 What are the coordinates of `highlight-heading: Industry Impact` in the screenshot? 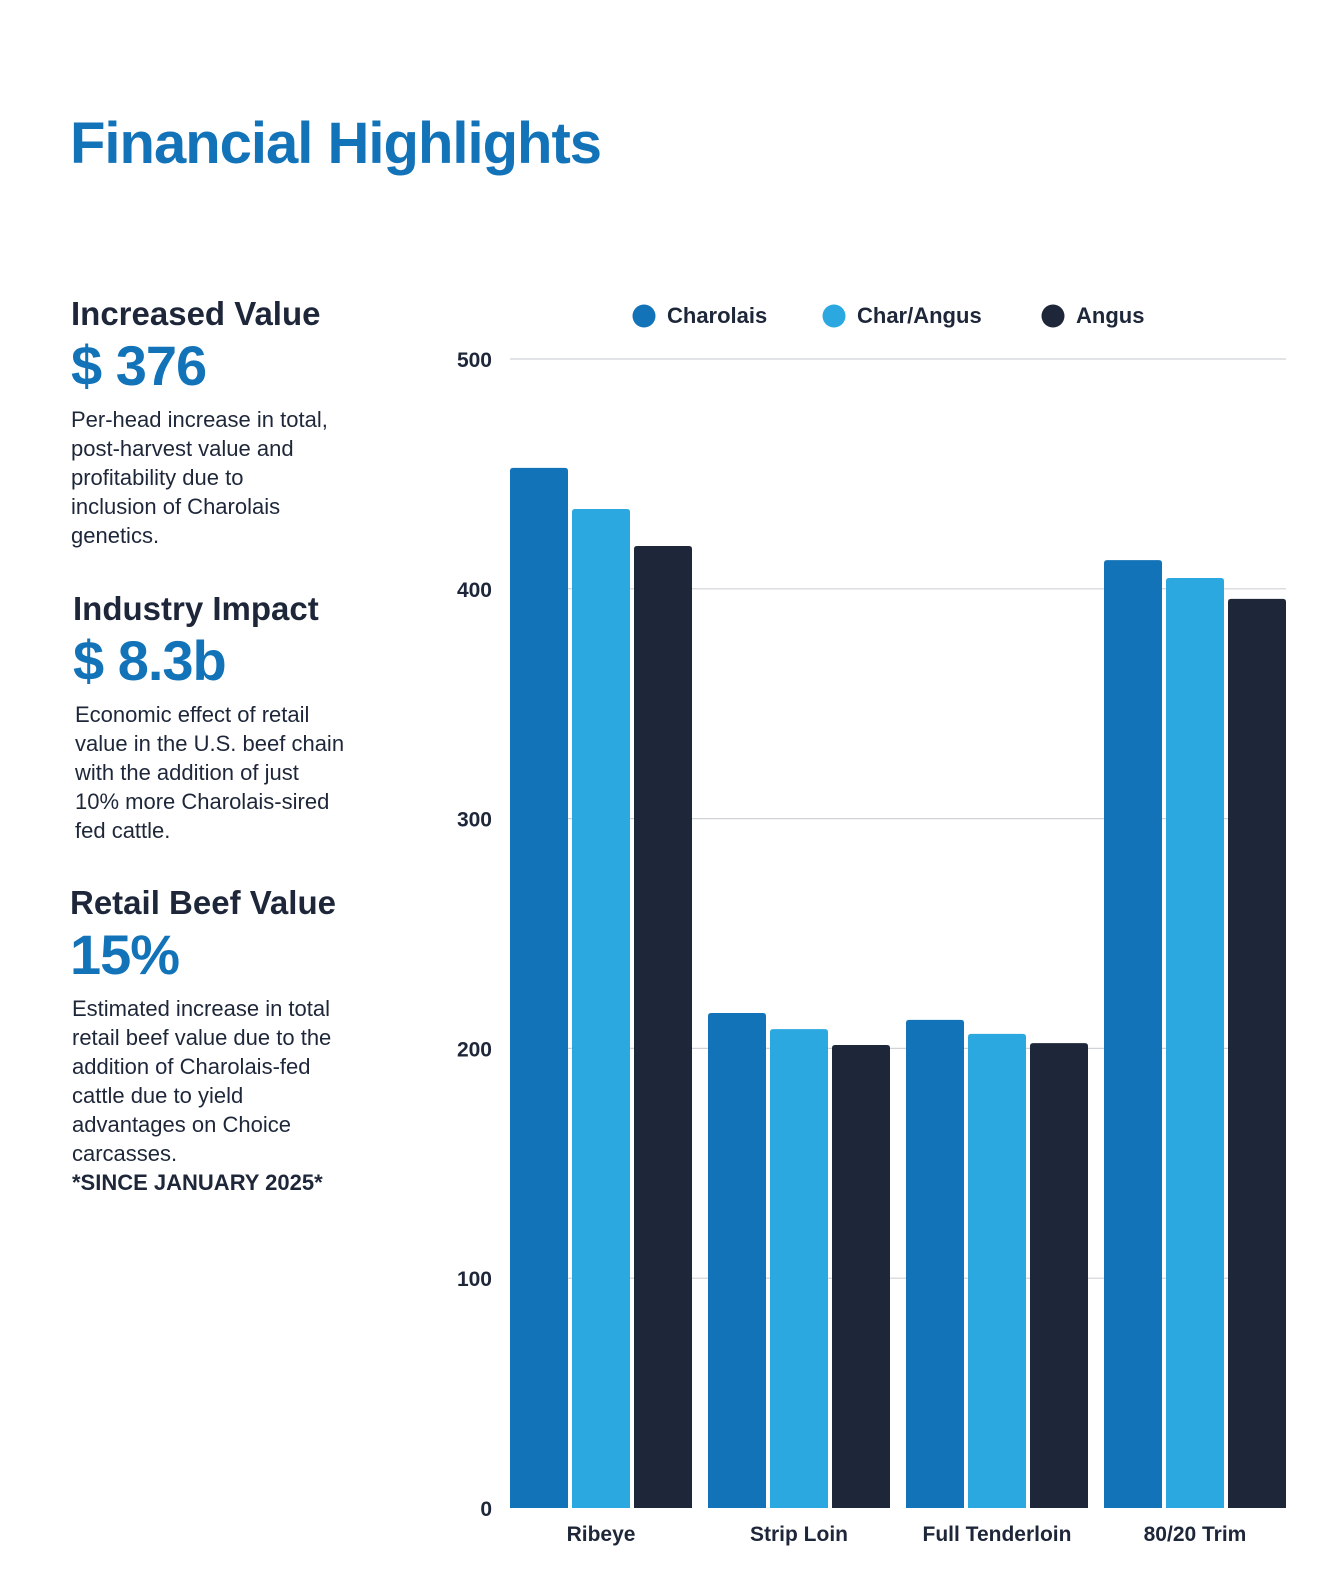 It's located at (196, 608).